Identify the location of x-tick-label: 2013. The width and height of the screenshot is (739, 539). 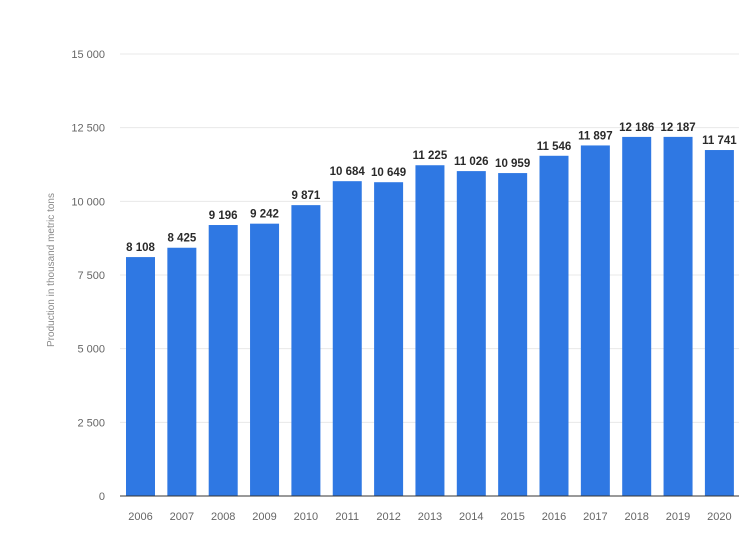
(430, 517).